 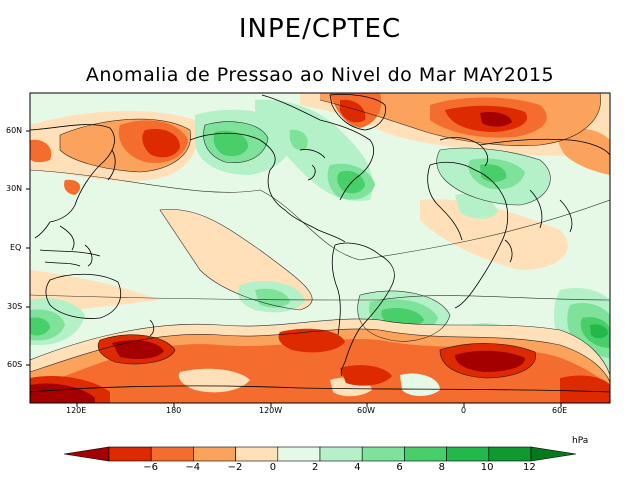 I want to click on colorbar, so click(x=320, y=454).